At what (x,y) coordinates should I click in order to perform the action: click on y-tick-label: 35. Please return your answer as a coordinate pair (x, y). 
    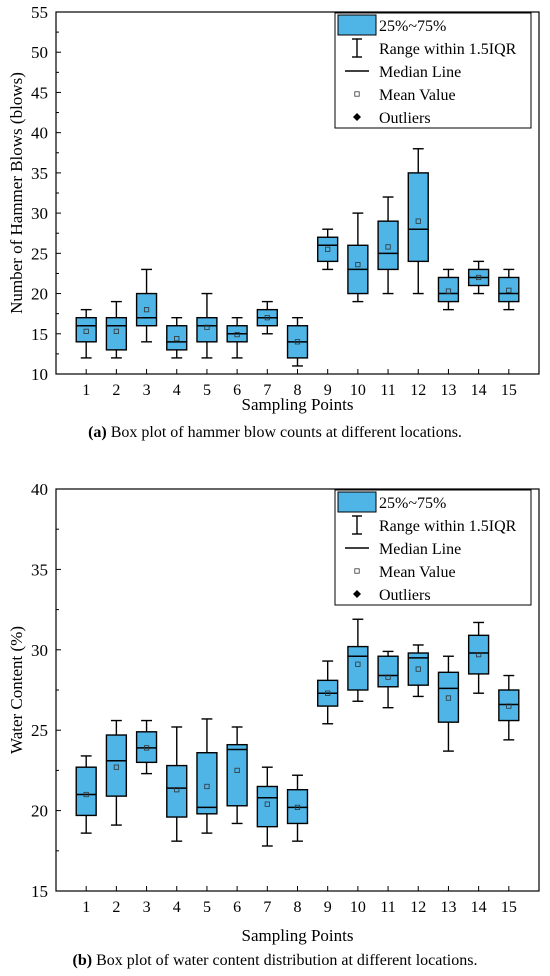
    Looking at the image, I should click on (39, 173).